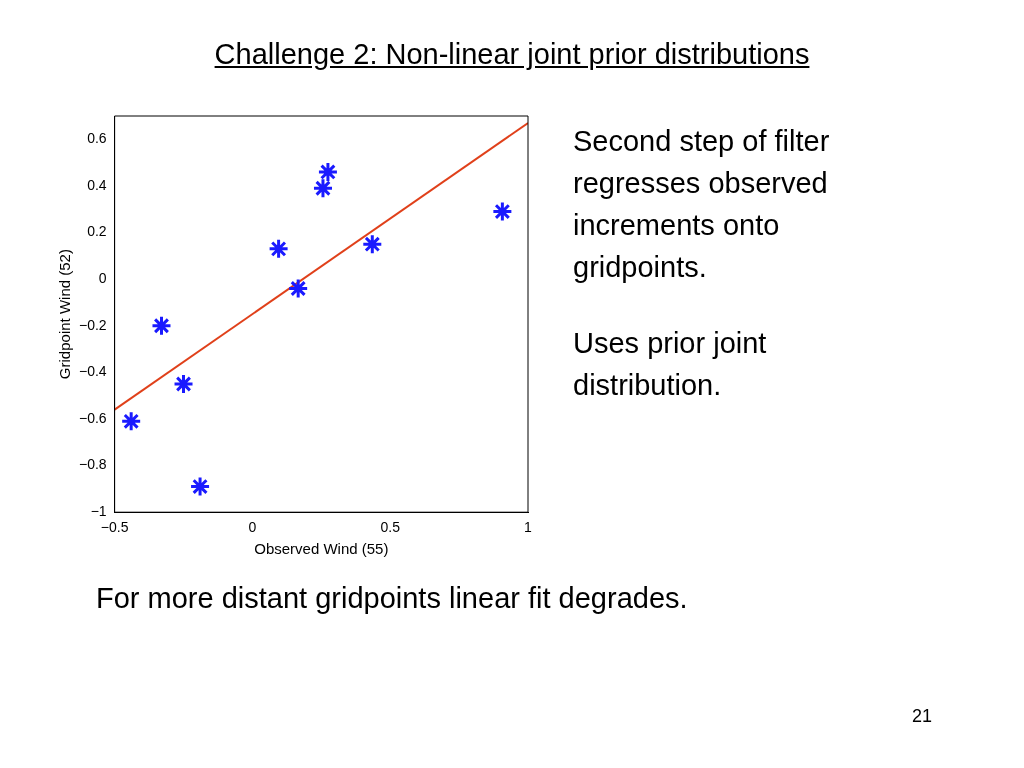 This screenshot has height=768, width=1024. Describe the element at coordinates (97, 184) in the screenshot. I see `y-tick-label: 0.4` at that location.